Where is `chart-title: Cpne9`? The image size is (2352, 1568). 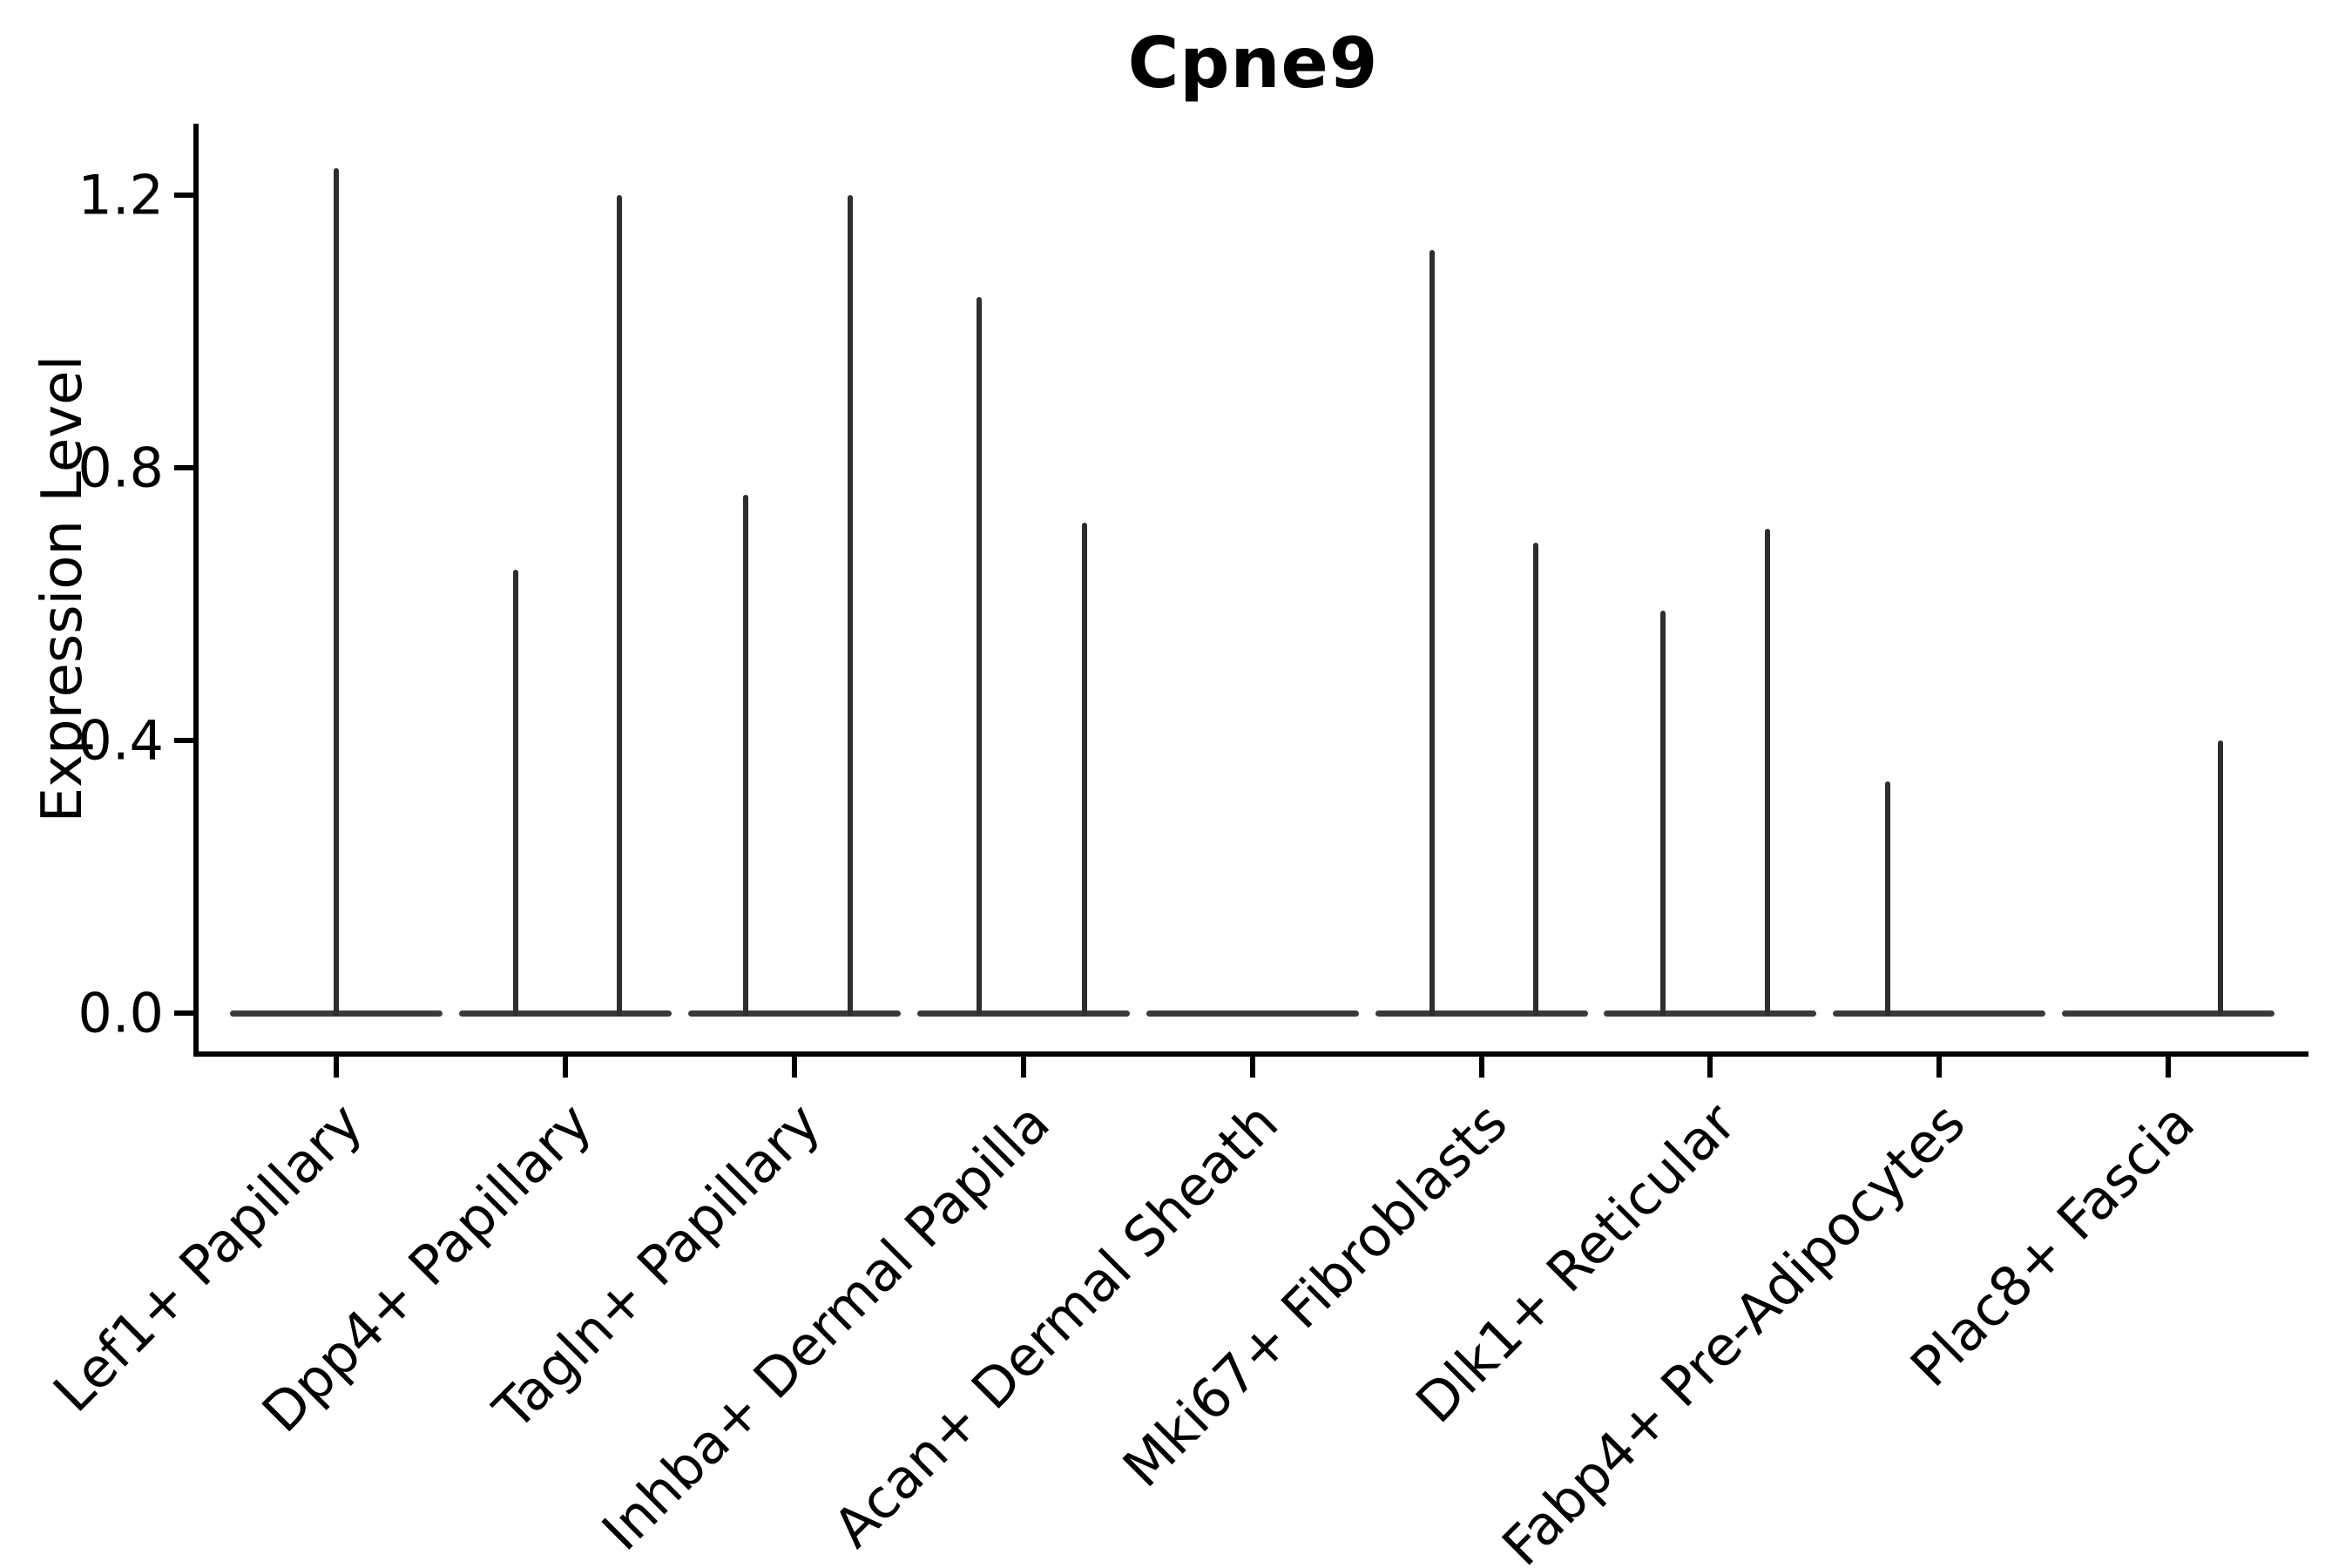
chart-title: Cpne9 is located at coordinates (1253, 64).